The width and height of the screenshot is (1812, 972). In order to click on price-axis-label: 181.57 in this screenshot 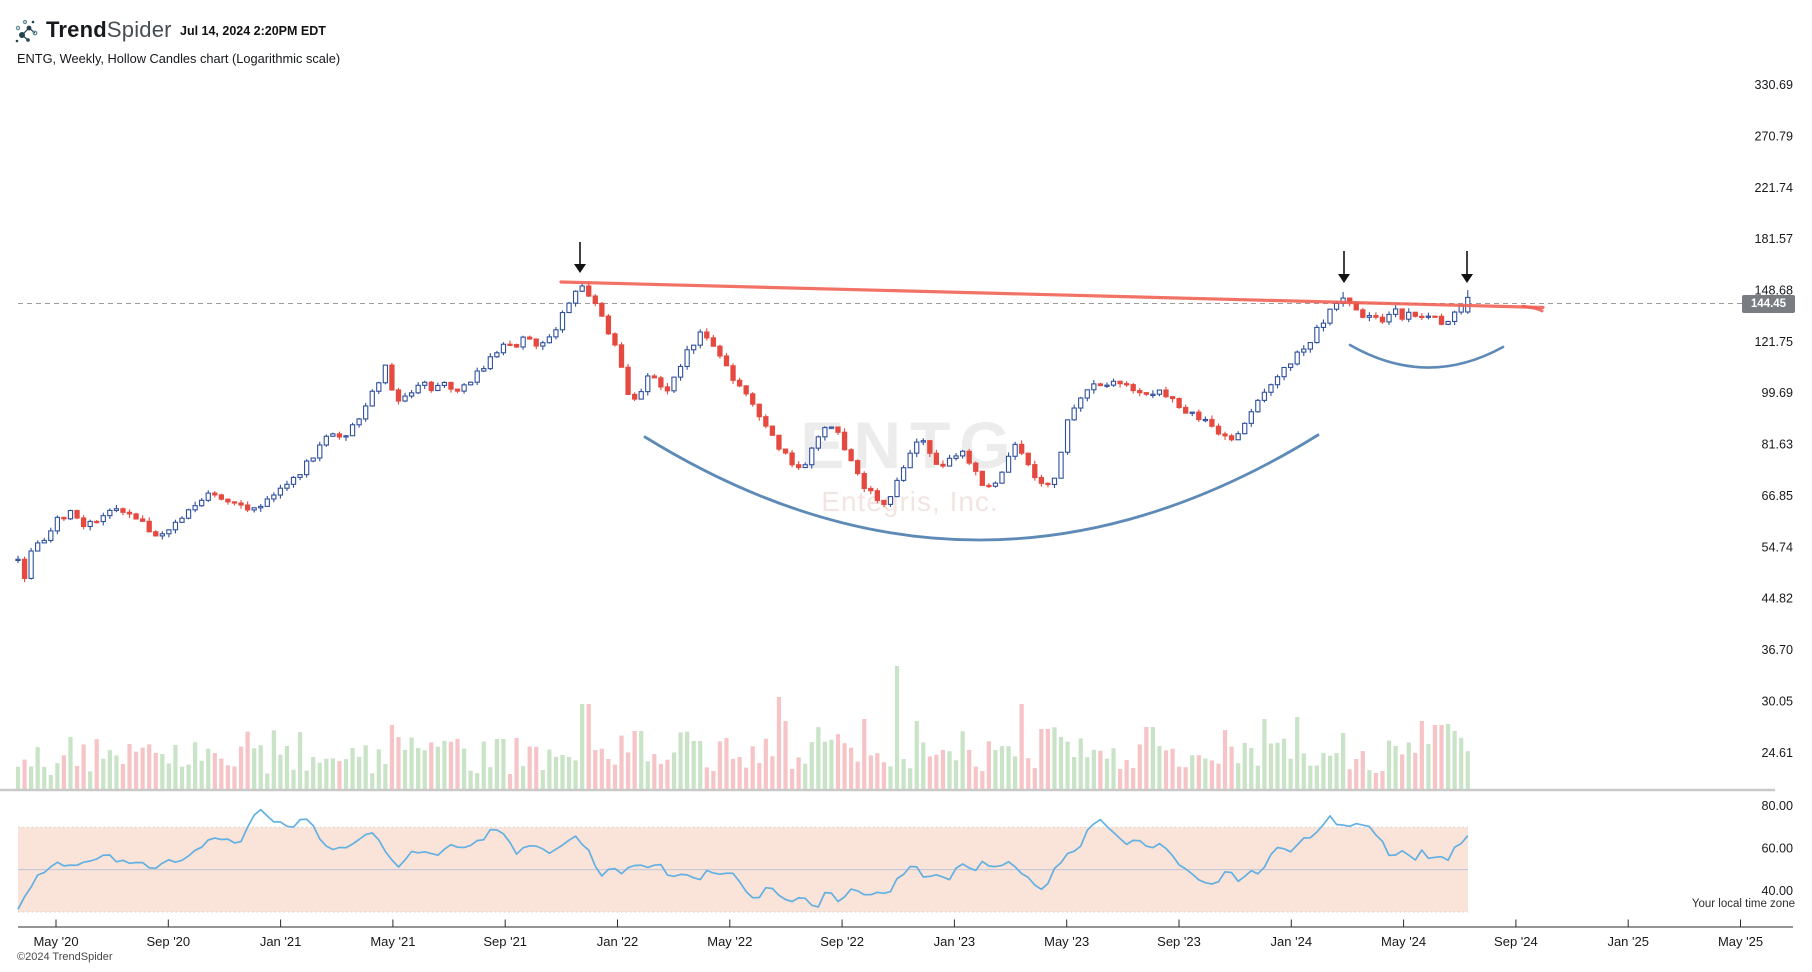, I will do `click(1773, 239)`.